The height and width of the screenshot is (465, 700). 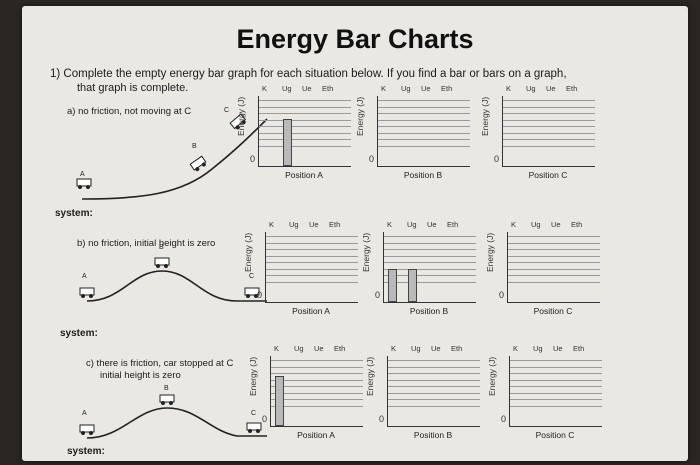 What do you see at coordinates (140, 375) in the screenshot?
I see `situation-c-description-line-2: initial height is zero` at bounding box center [140, 375].